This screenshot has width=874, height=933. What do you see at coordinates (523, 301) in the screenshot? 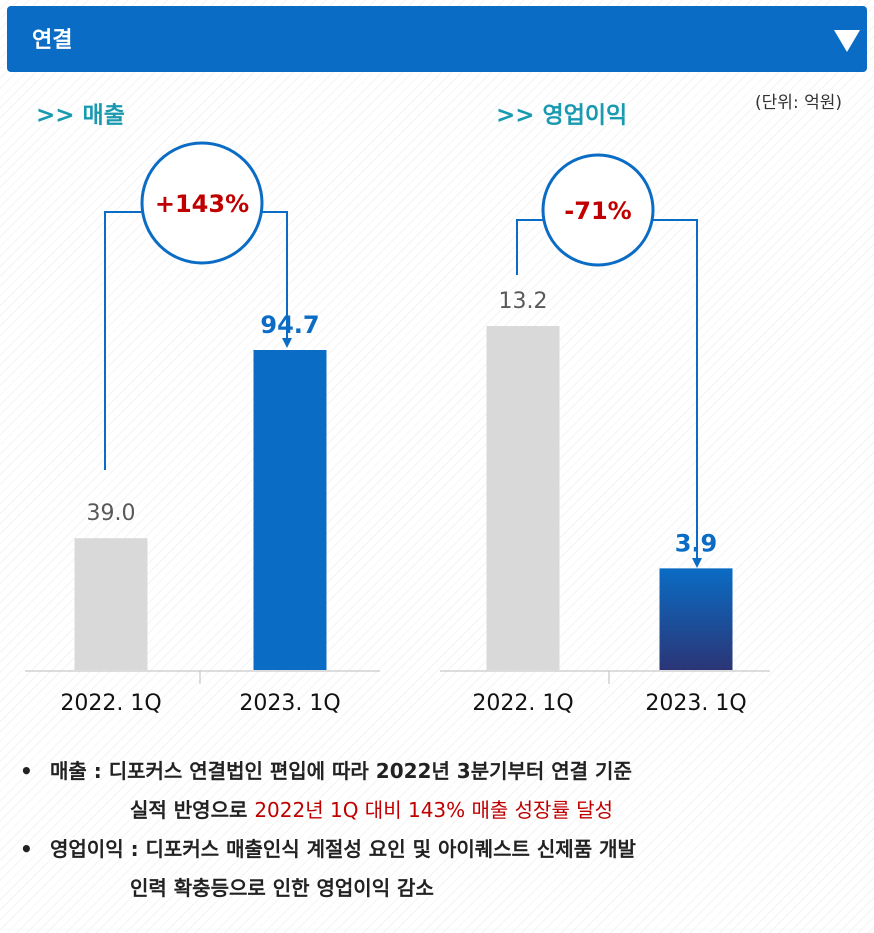
I see `value-label: 13.2` at bounding box center [523, 301].